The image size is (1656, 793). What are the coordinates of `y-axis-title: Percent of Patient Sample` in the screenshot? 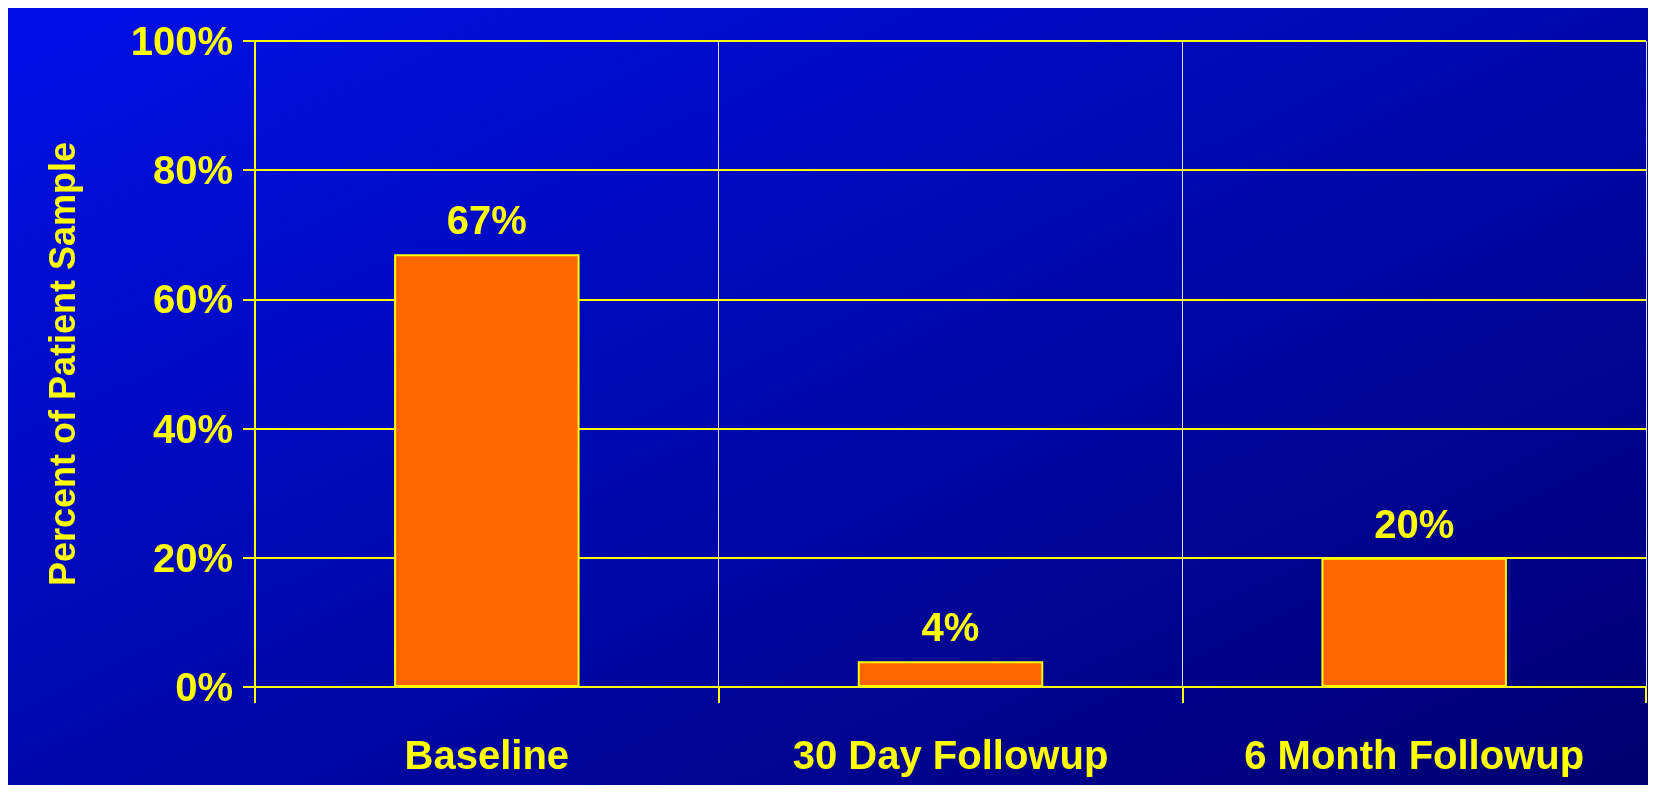 It's located at (62, 364).